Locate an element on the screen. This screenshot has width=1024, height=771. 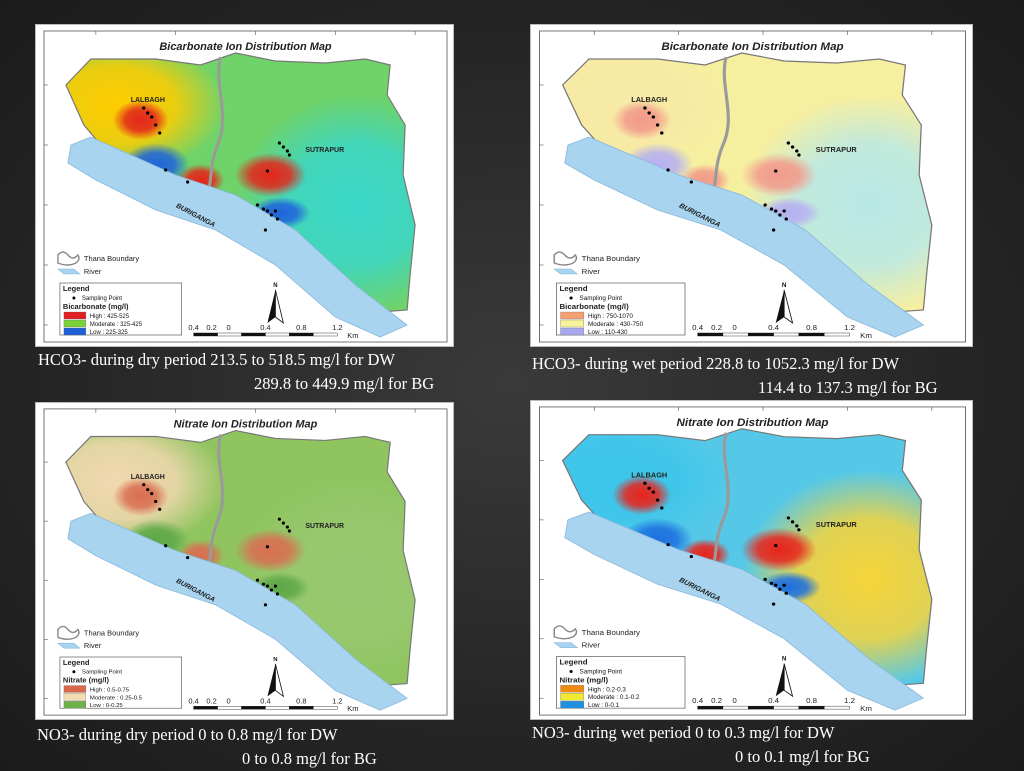
legend-class-label: Low : 0-0.25 is located at coordinates (107, 706).